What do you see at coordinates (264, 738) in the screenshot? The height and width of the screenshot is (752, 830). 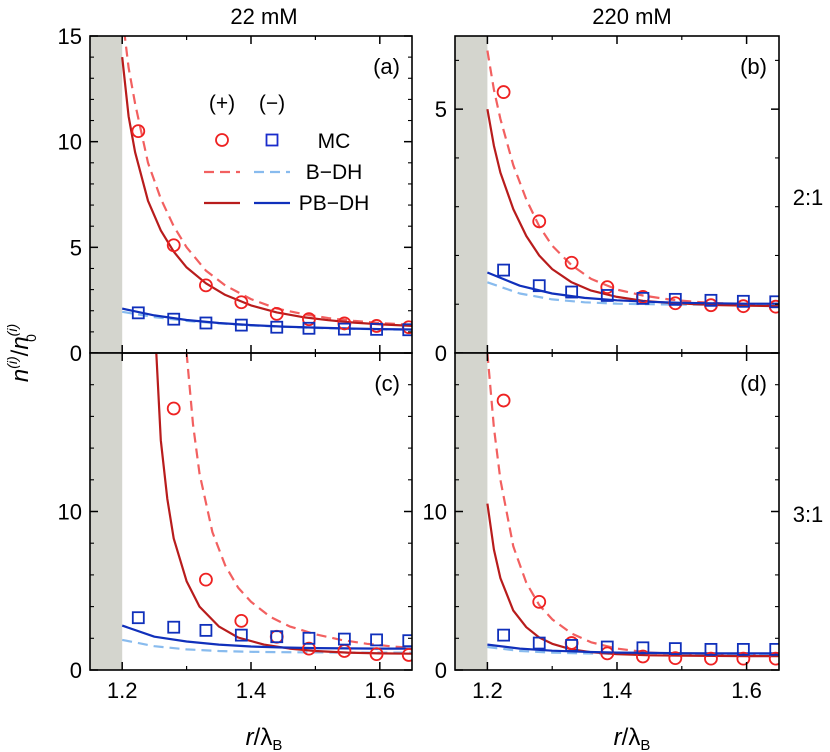 I see `x-axis-title-left: r/λB` at bounding box center [264, 738].